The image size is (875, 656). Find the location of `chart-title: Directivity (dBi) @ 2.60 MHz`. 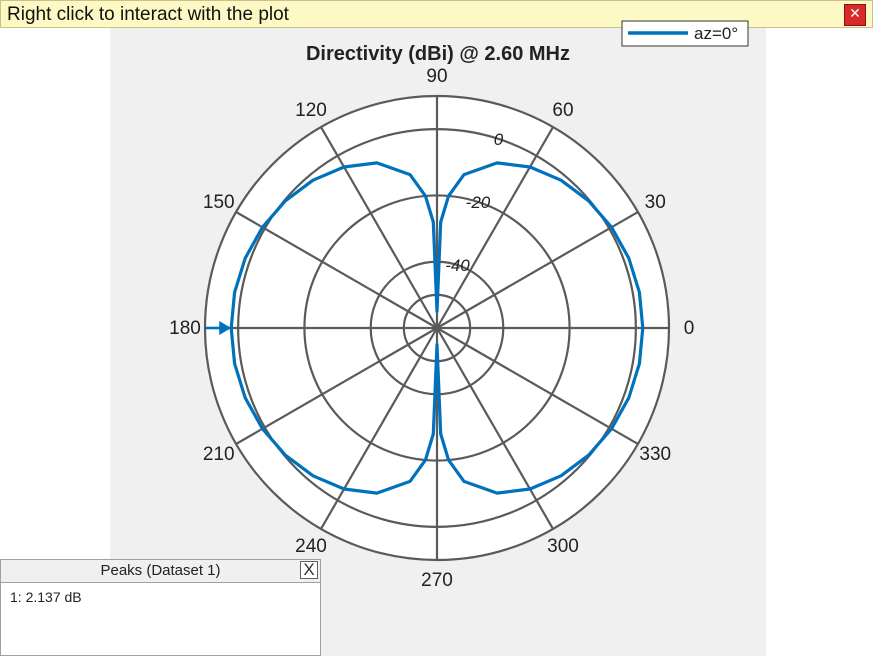

chart-title: Directivity (dBi) @ 2.60 MHz is located at coordinates (438, 54).